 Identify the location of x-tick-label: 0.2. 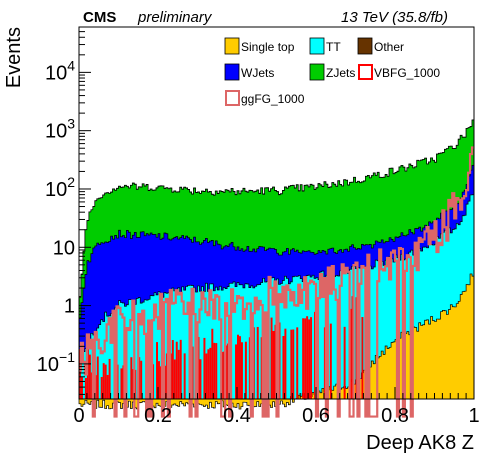
(158, 416).